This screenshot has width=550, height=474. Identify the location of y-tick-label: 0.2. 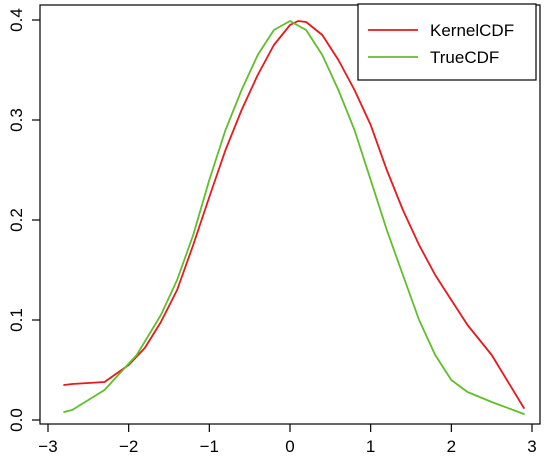
(16, 220).